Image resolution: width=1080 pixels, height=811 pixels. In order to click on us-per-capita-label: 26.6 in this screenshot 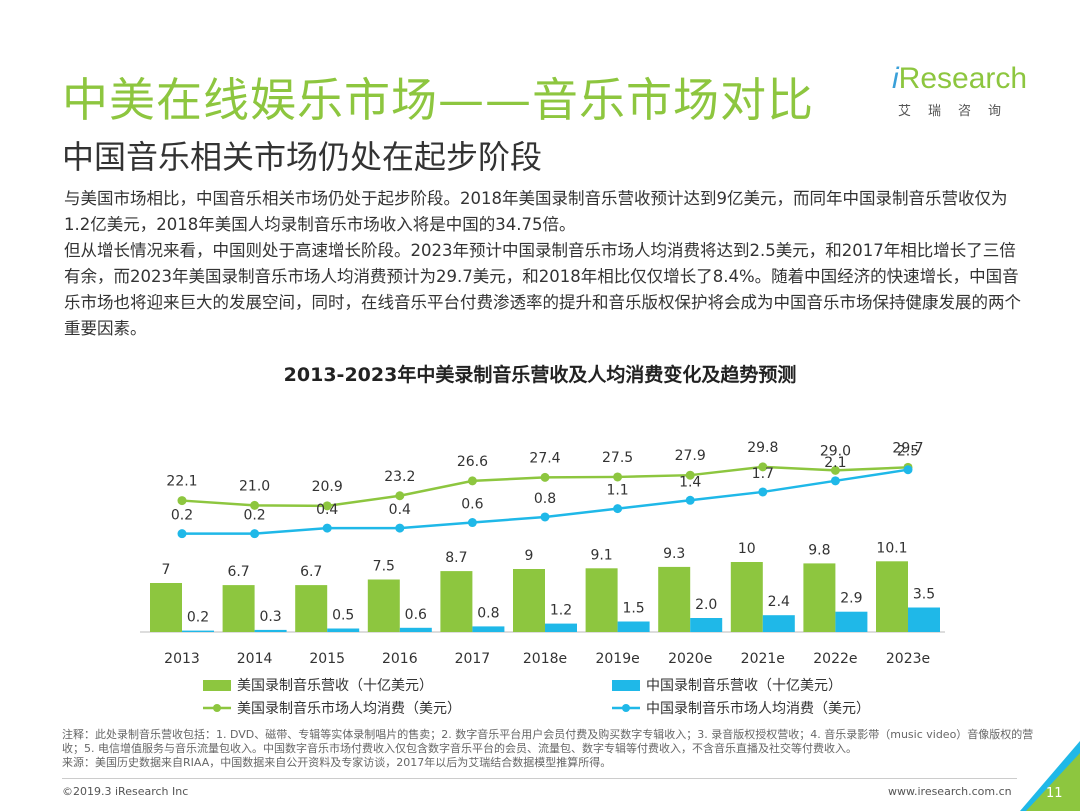, I will do `click(472, 462)`.